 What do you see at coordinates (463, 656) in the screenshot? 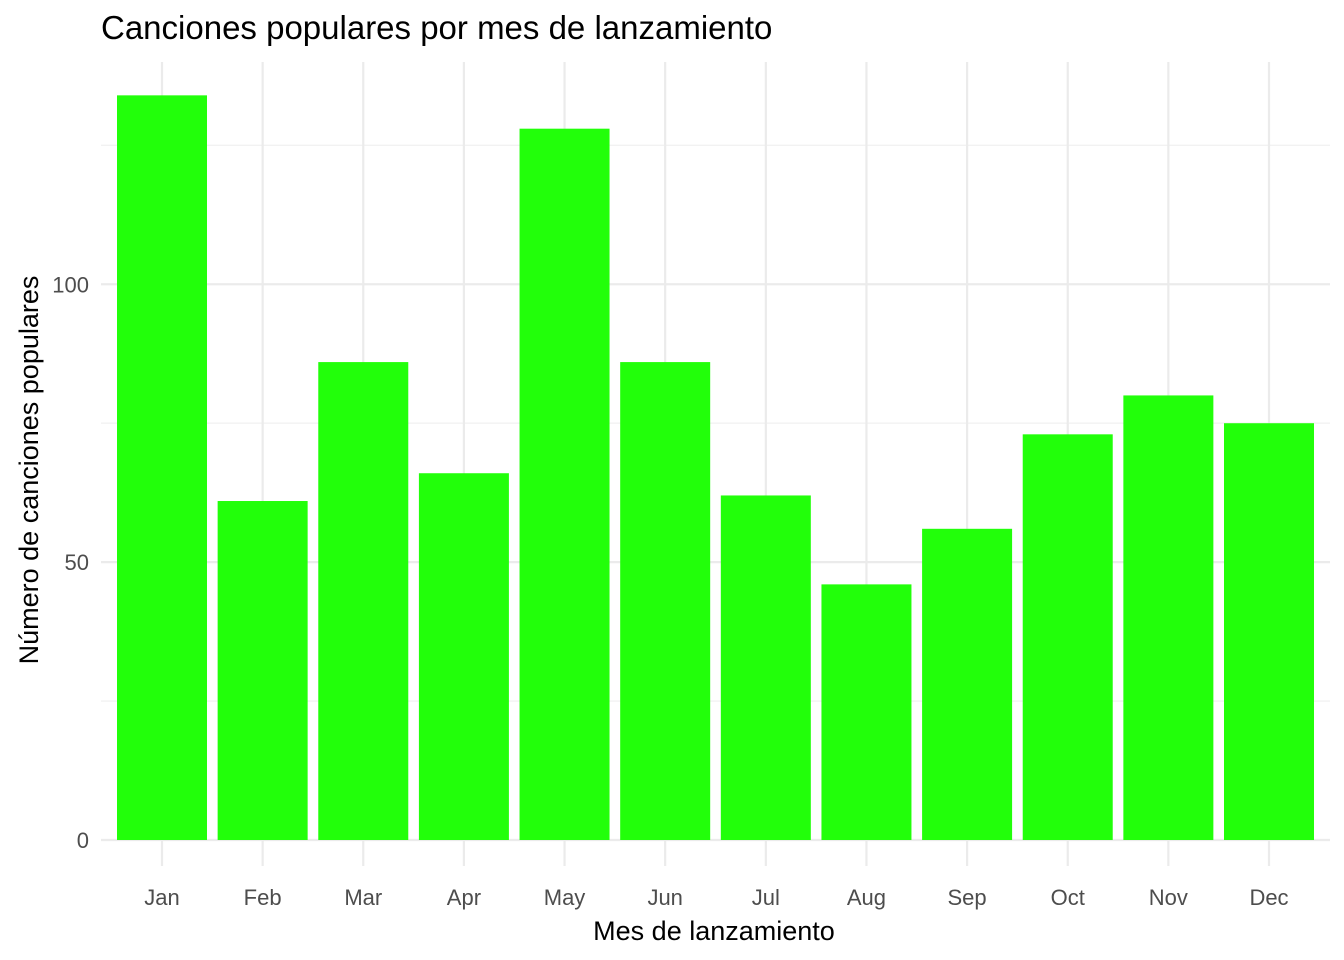
I see `bar-apr` at bounding box center [463, 656].